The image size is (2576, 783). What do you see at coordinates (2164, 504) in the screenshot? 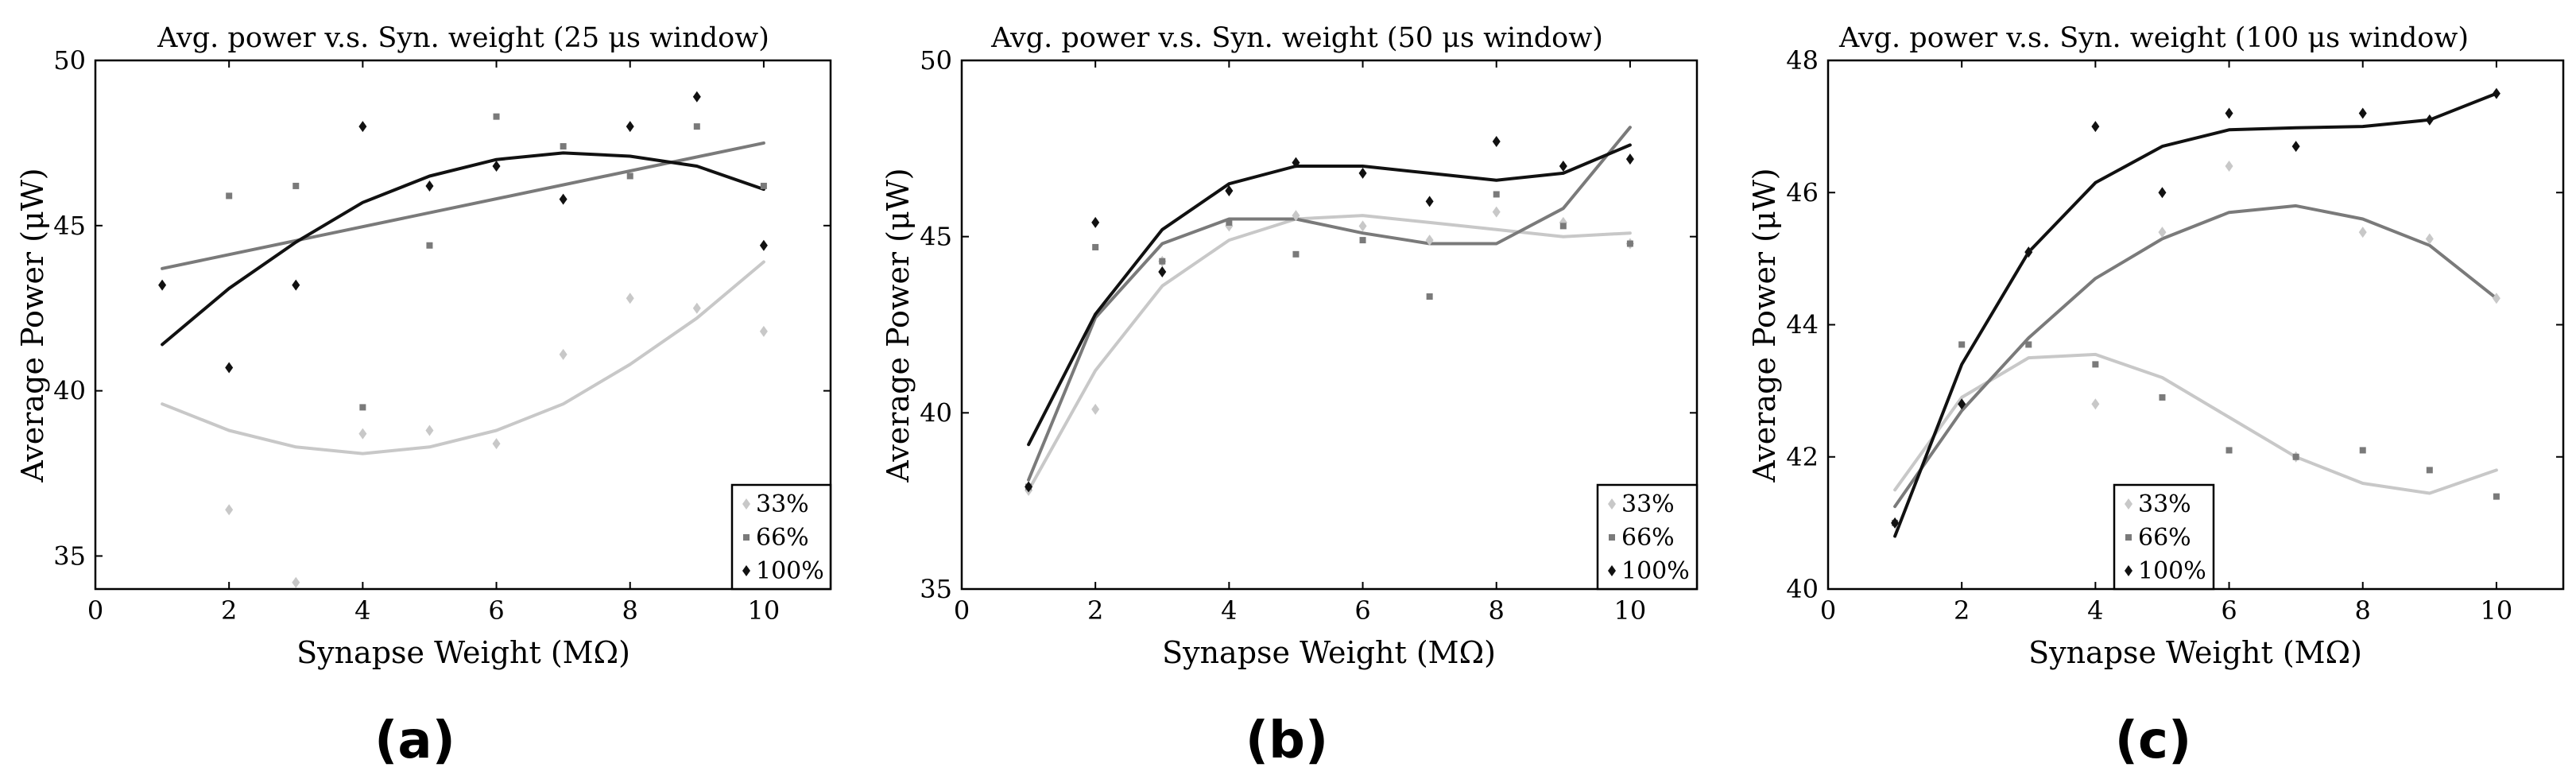
I see `legend-label: 33%` at bounding box center [2164, 504].